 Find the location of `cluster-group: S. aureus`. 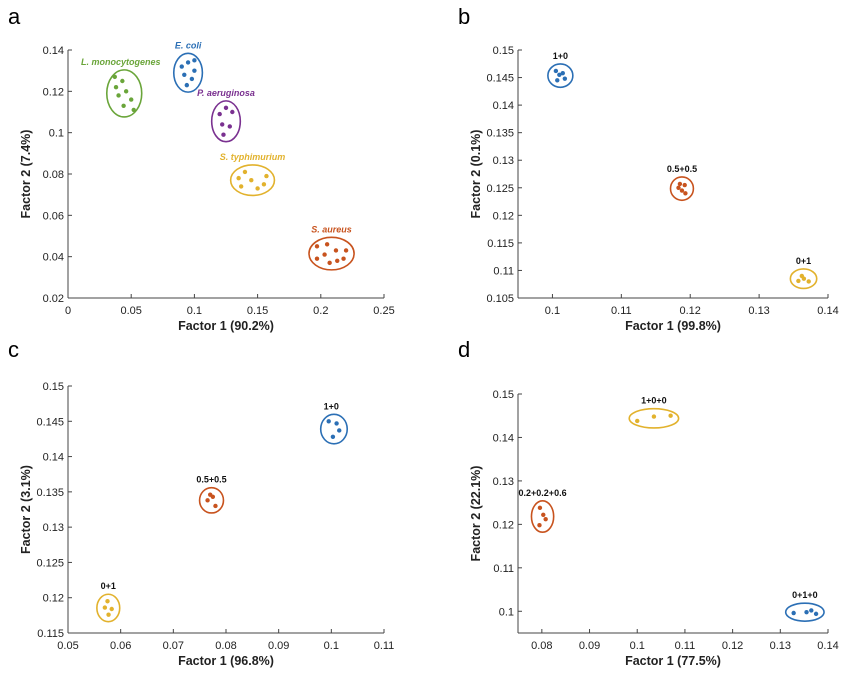

cluster-group: S. aureus is located at coordinates (331, 247).